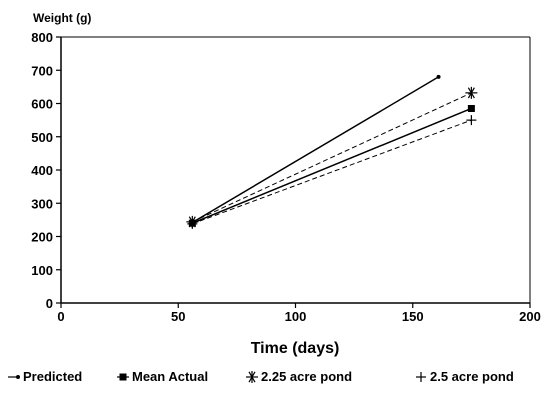 The width and height of the screenshot is (551, 394). What do you see at coordinates (42, 170) in the screenshot?
I see `y-tick-label: 400` at bounding box center [42, 170].